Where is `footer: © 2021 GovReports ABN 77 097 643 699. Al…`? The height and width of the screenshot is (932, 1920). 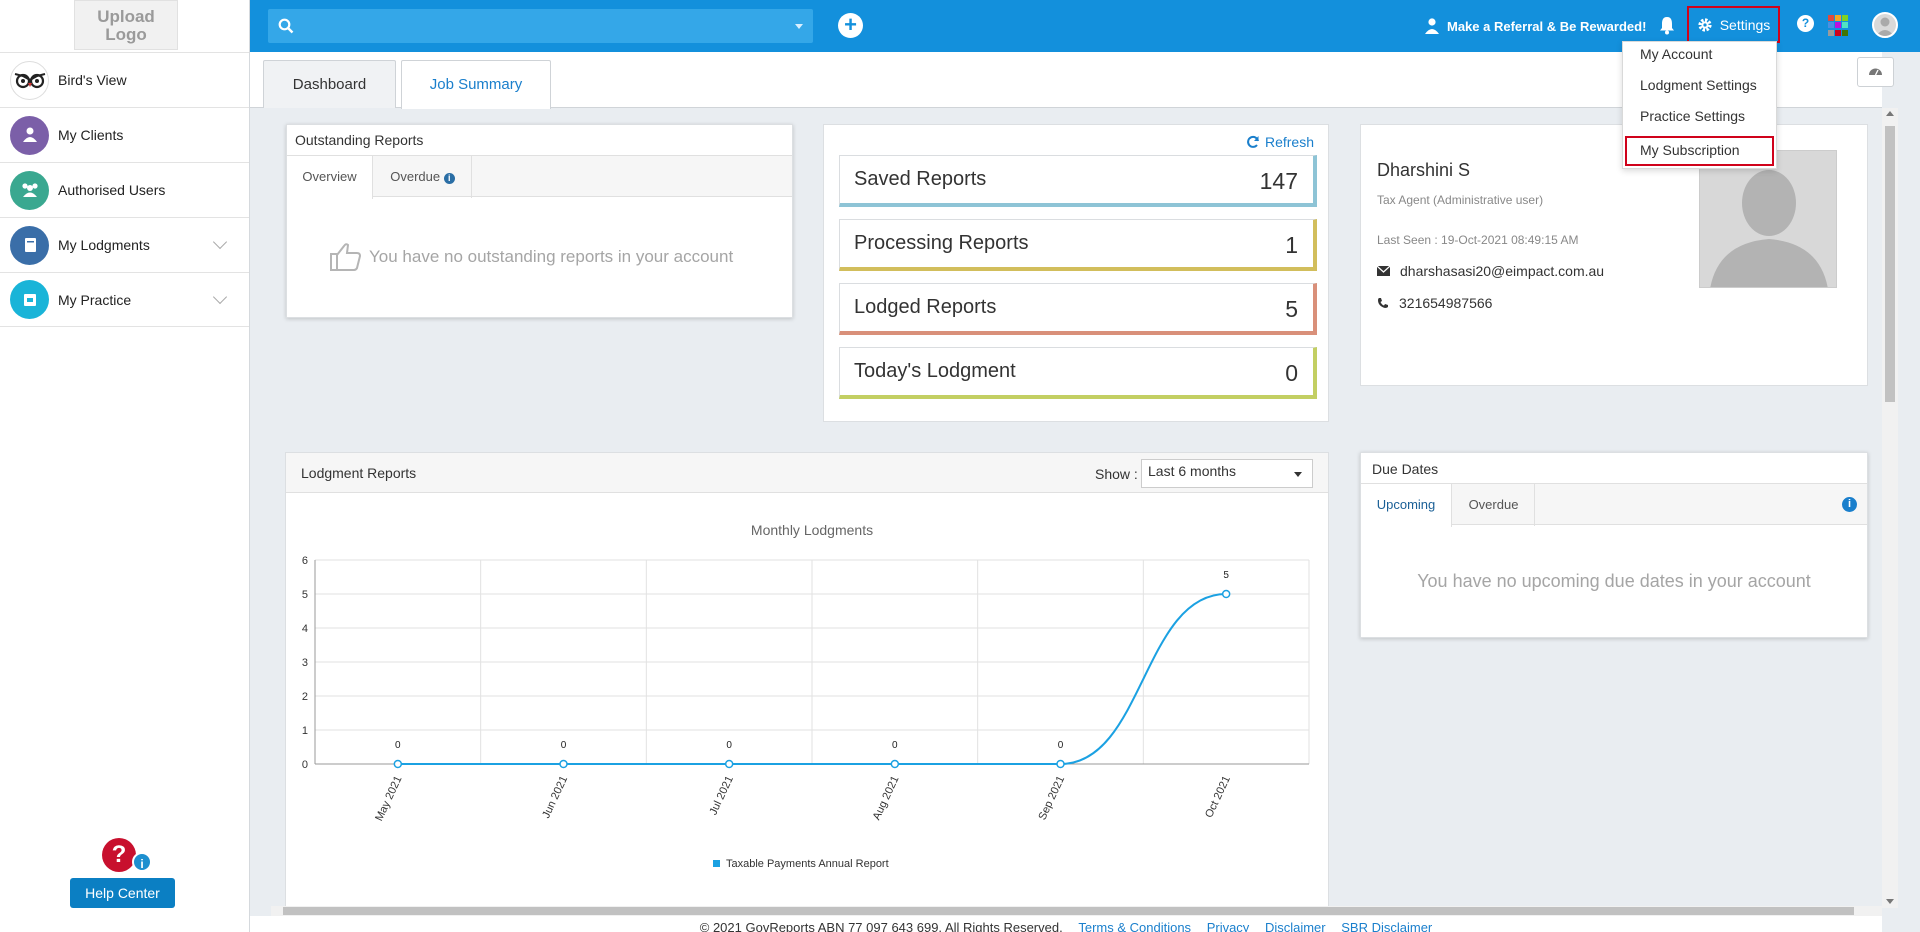
footer: © 2021 GovReports ABN 77 097 643 699. Al… is located at coordinates (1066, 924).